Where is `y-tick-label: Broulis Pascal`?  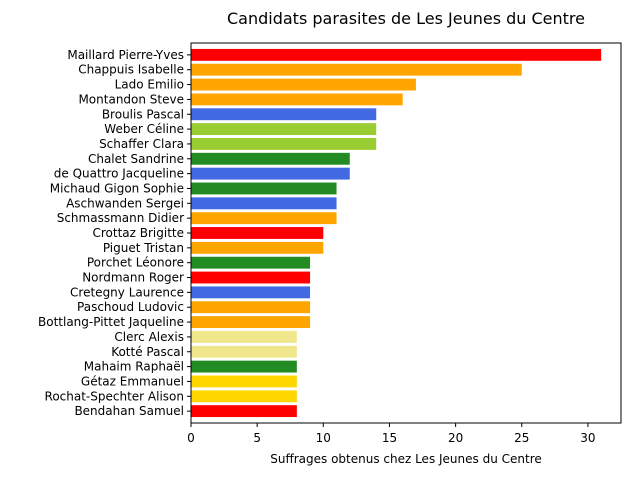
y-tick-label: Broulis Pascal is located at coordinates (143, 114).